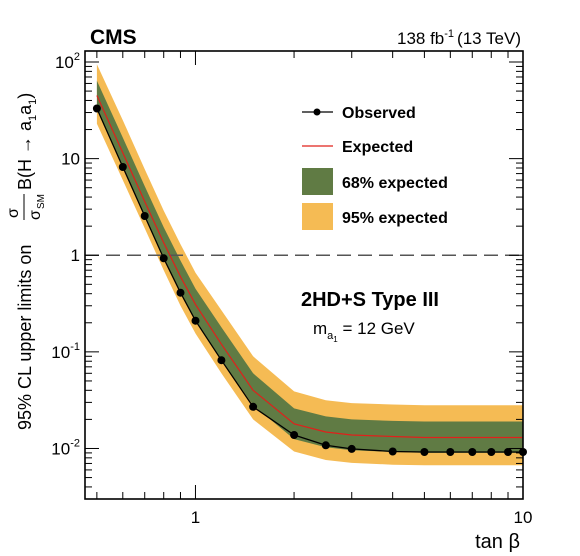  Describe the element at coordinates (395, 218) in the screenshot. I see `legend-label-95: 95% expected` at that location.